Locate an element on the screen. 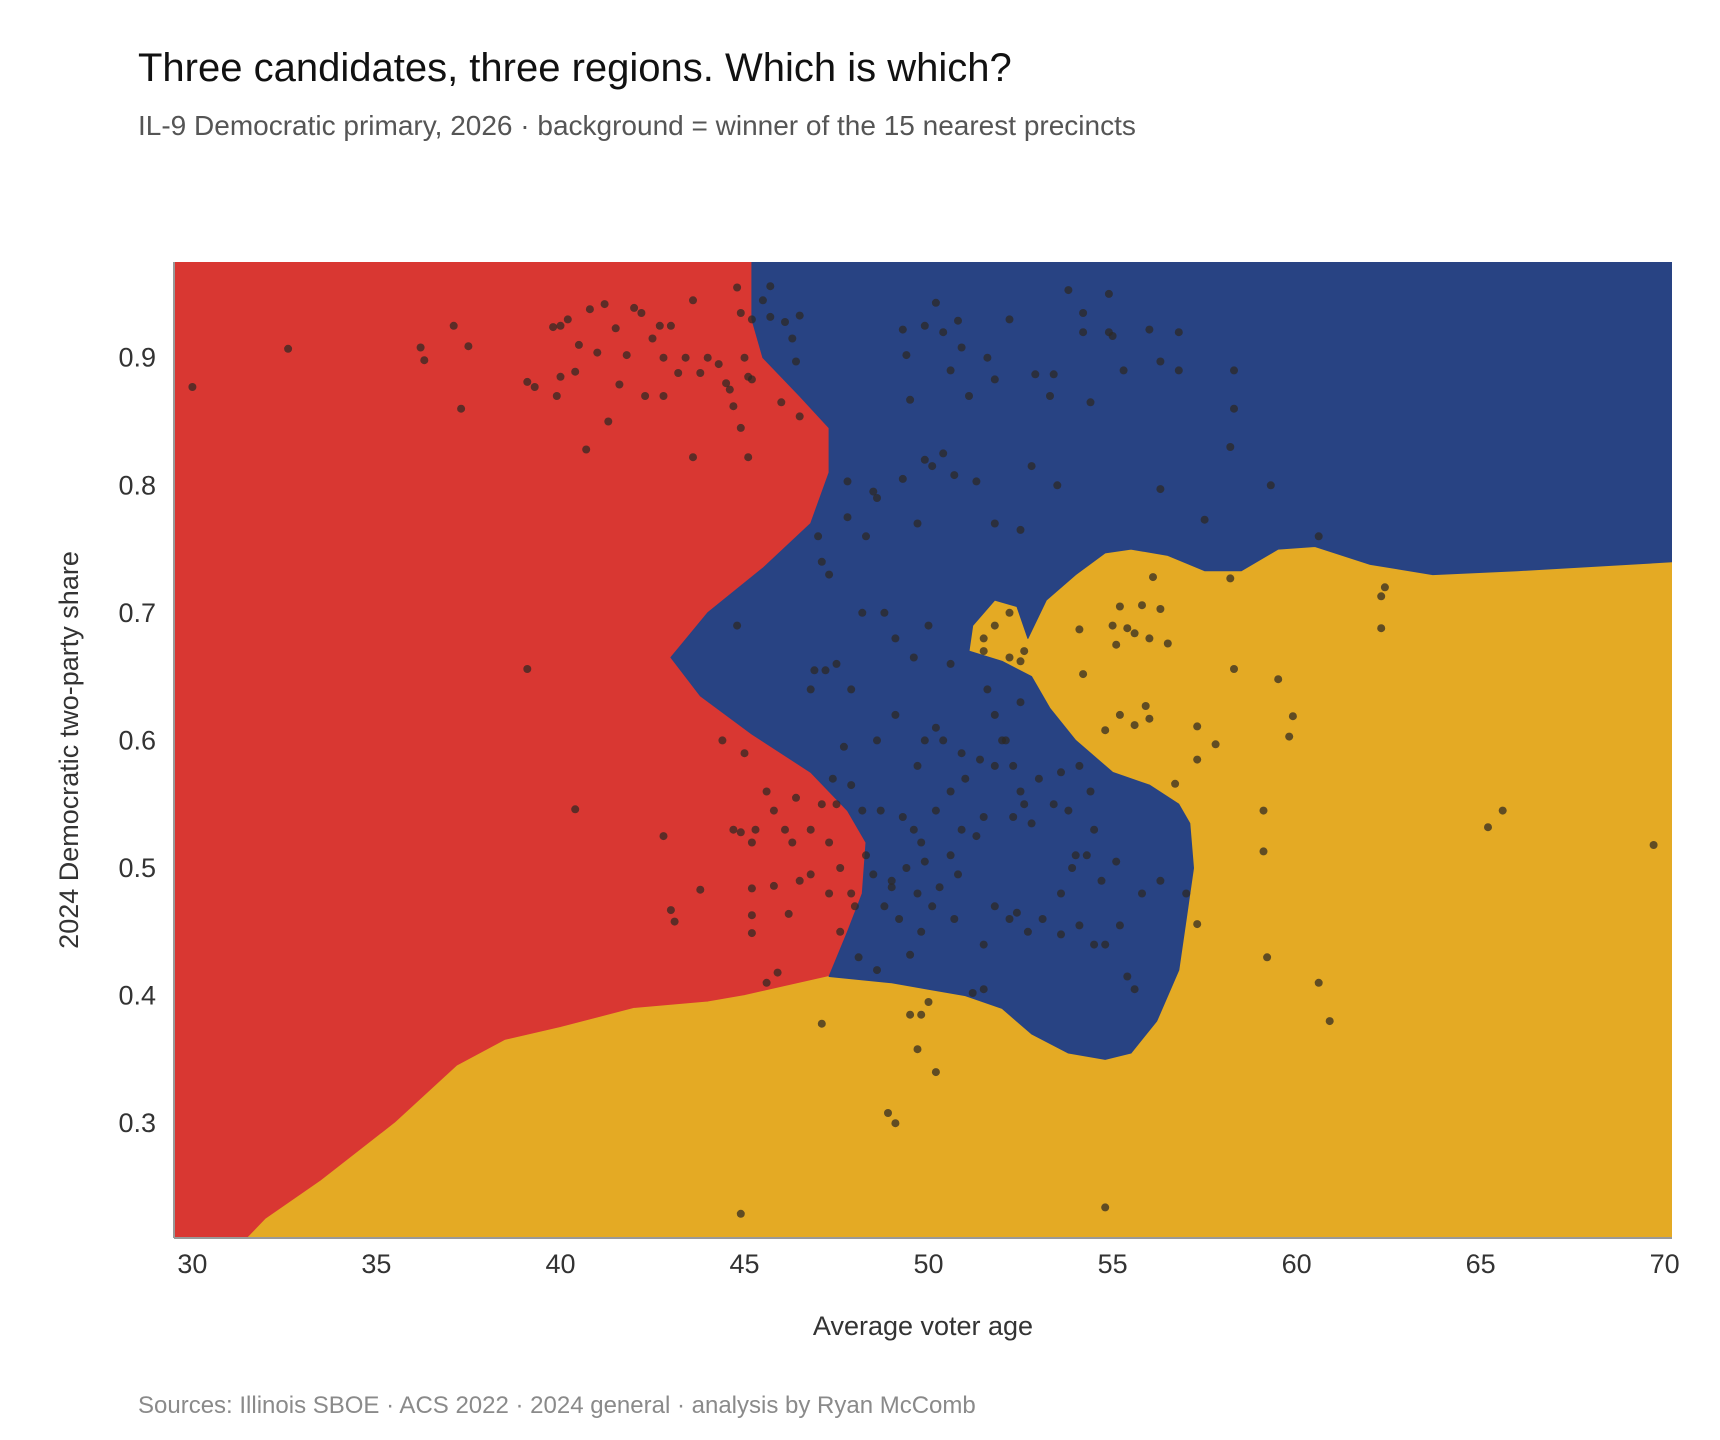 The width and height of the screenshot is (1720, 1440). y-axis-ticks: 0.3 0.4 0.5 0.6 0.7 0.8 0.9 is located at coordinates (137, 740).